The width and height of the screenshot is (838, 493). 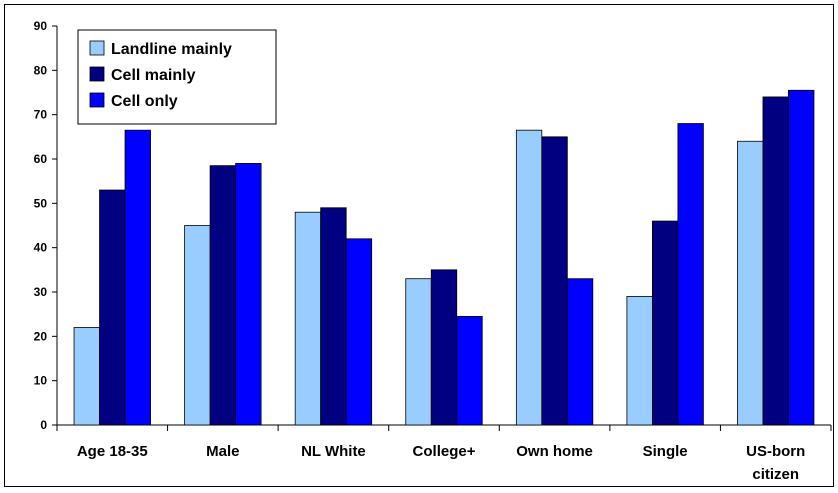 I want to click on legend-box, so click(x=177, y=77).